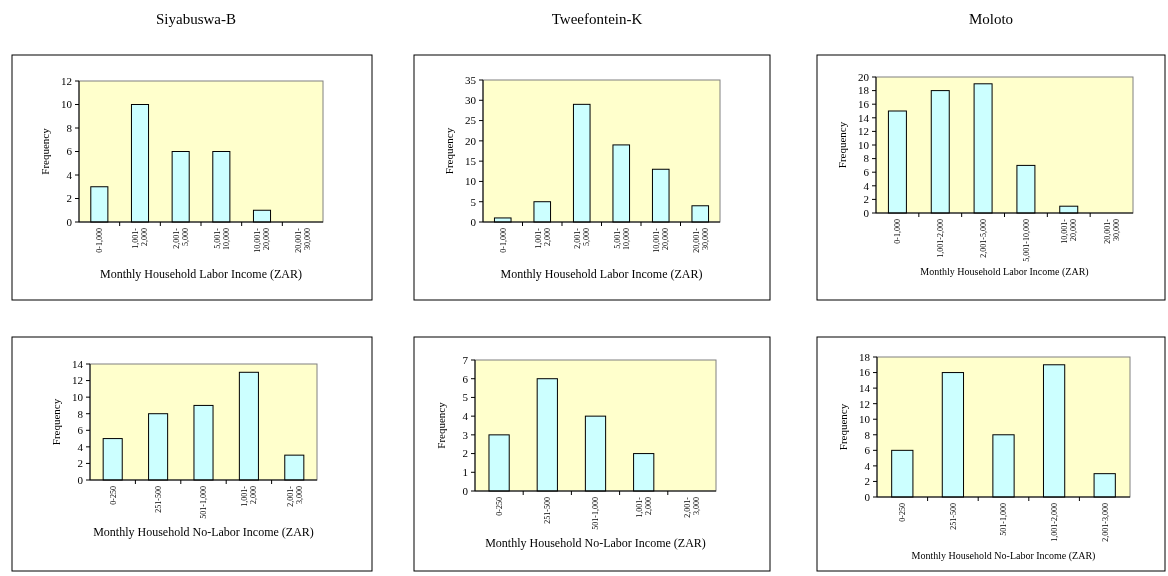  I want to click on x-tick-label: 2,001-5,000, so click(983, 238).